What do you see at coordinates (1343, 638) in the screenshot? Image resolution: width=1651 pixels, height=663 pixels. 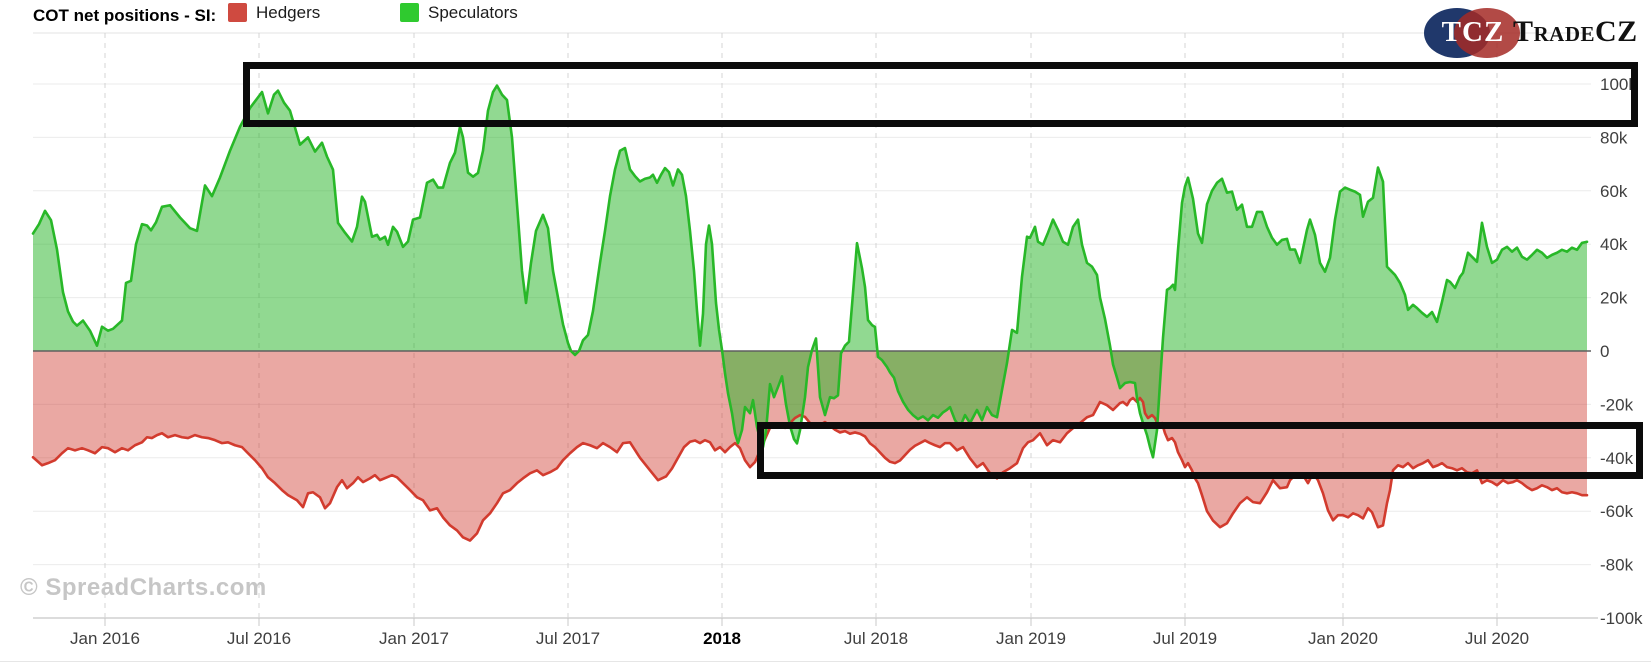 I see `x-axis-label: Jan 2020` at bounding box center [1343, 638].